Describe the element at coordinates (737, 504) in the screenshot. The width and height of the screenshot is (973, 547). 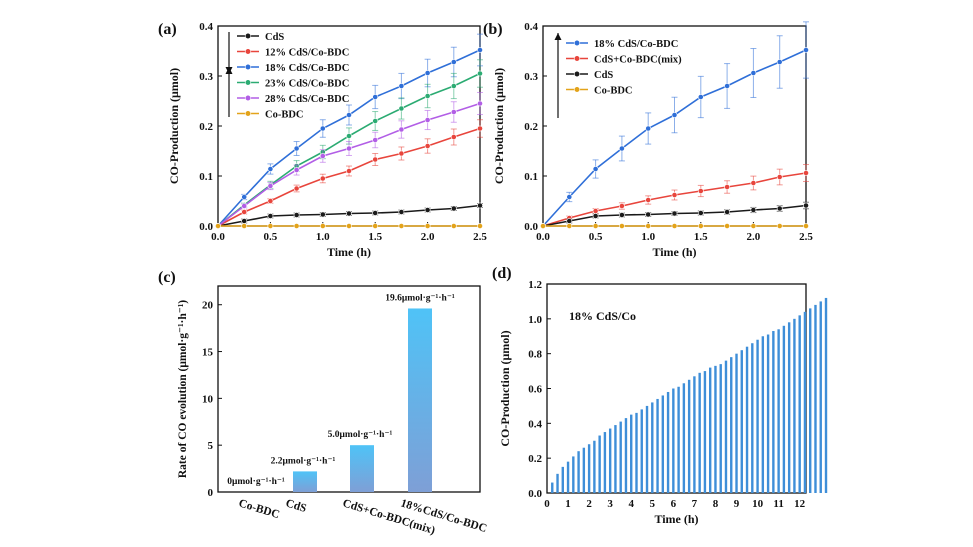
I see `x-tick-label: 9` at that location.